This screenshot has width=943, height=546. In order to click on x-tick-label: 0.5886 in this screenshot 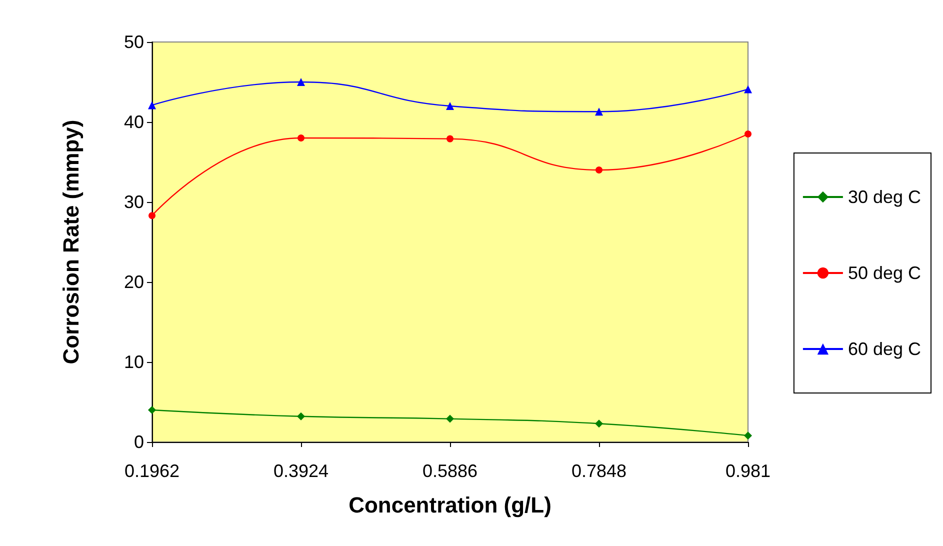, I will do `click(450, 471)`.